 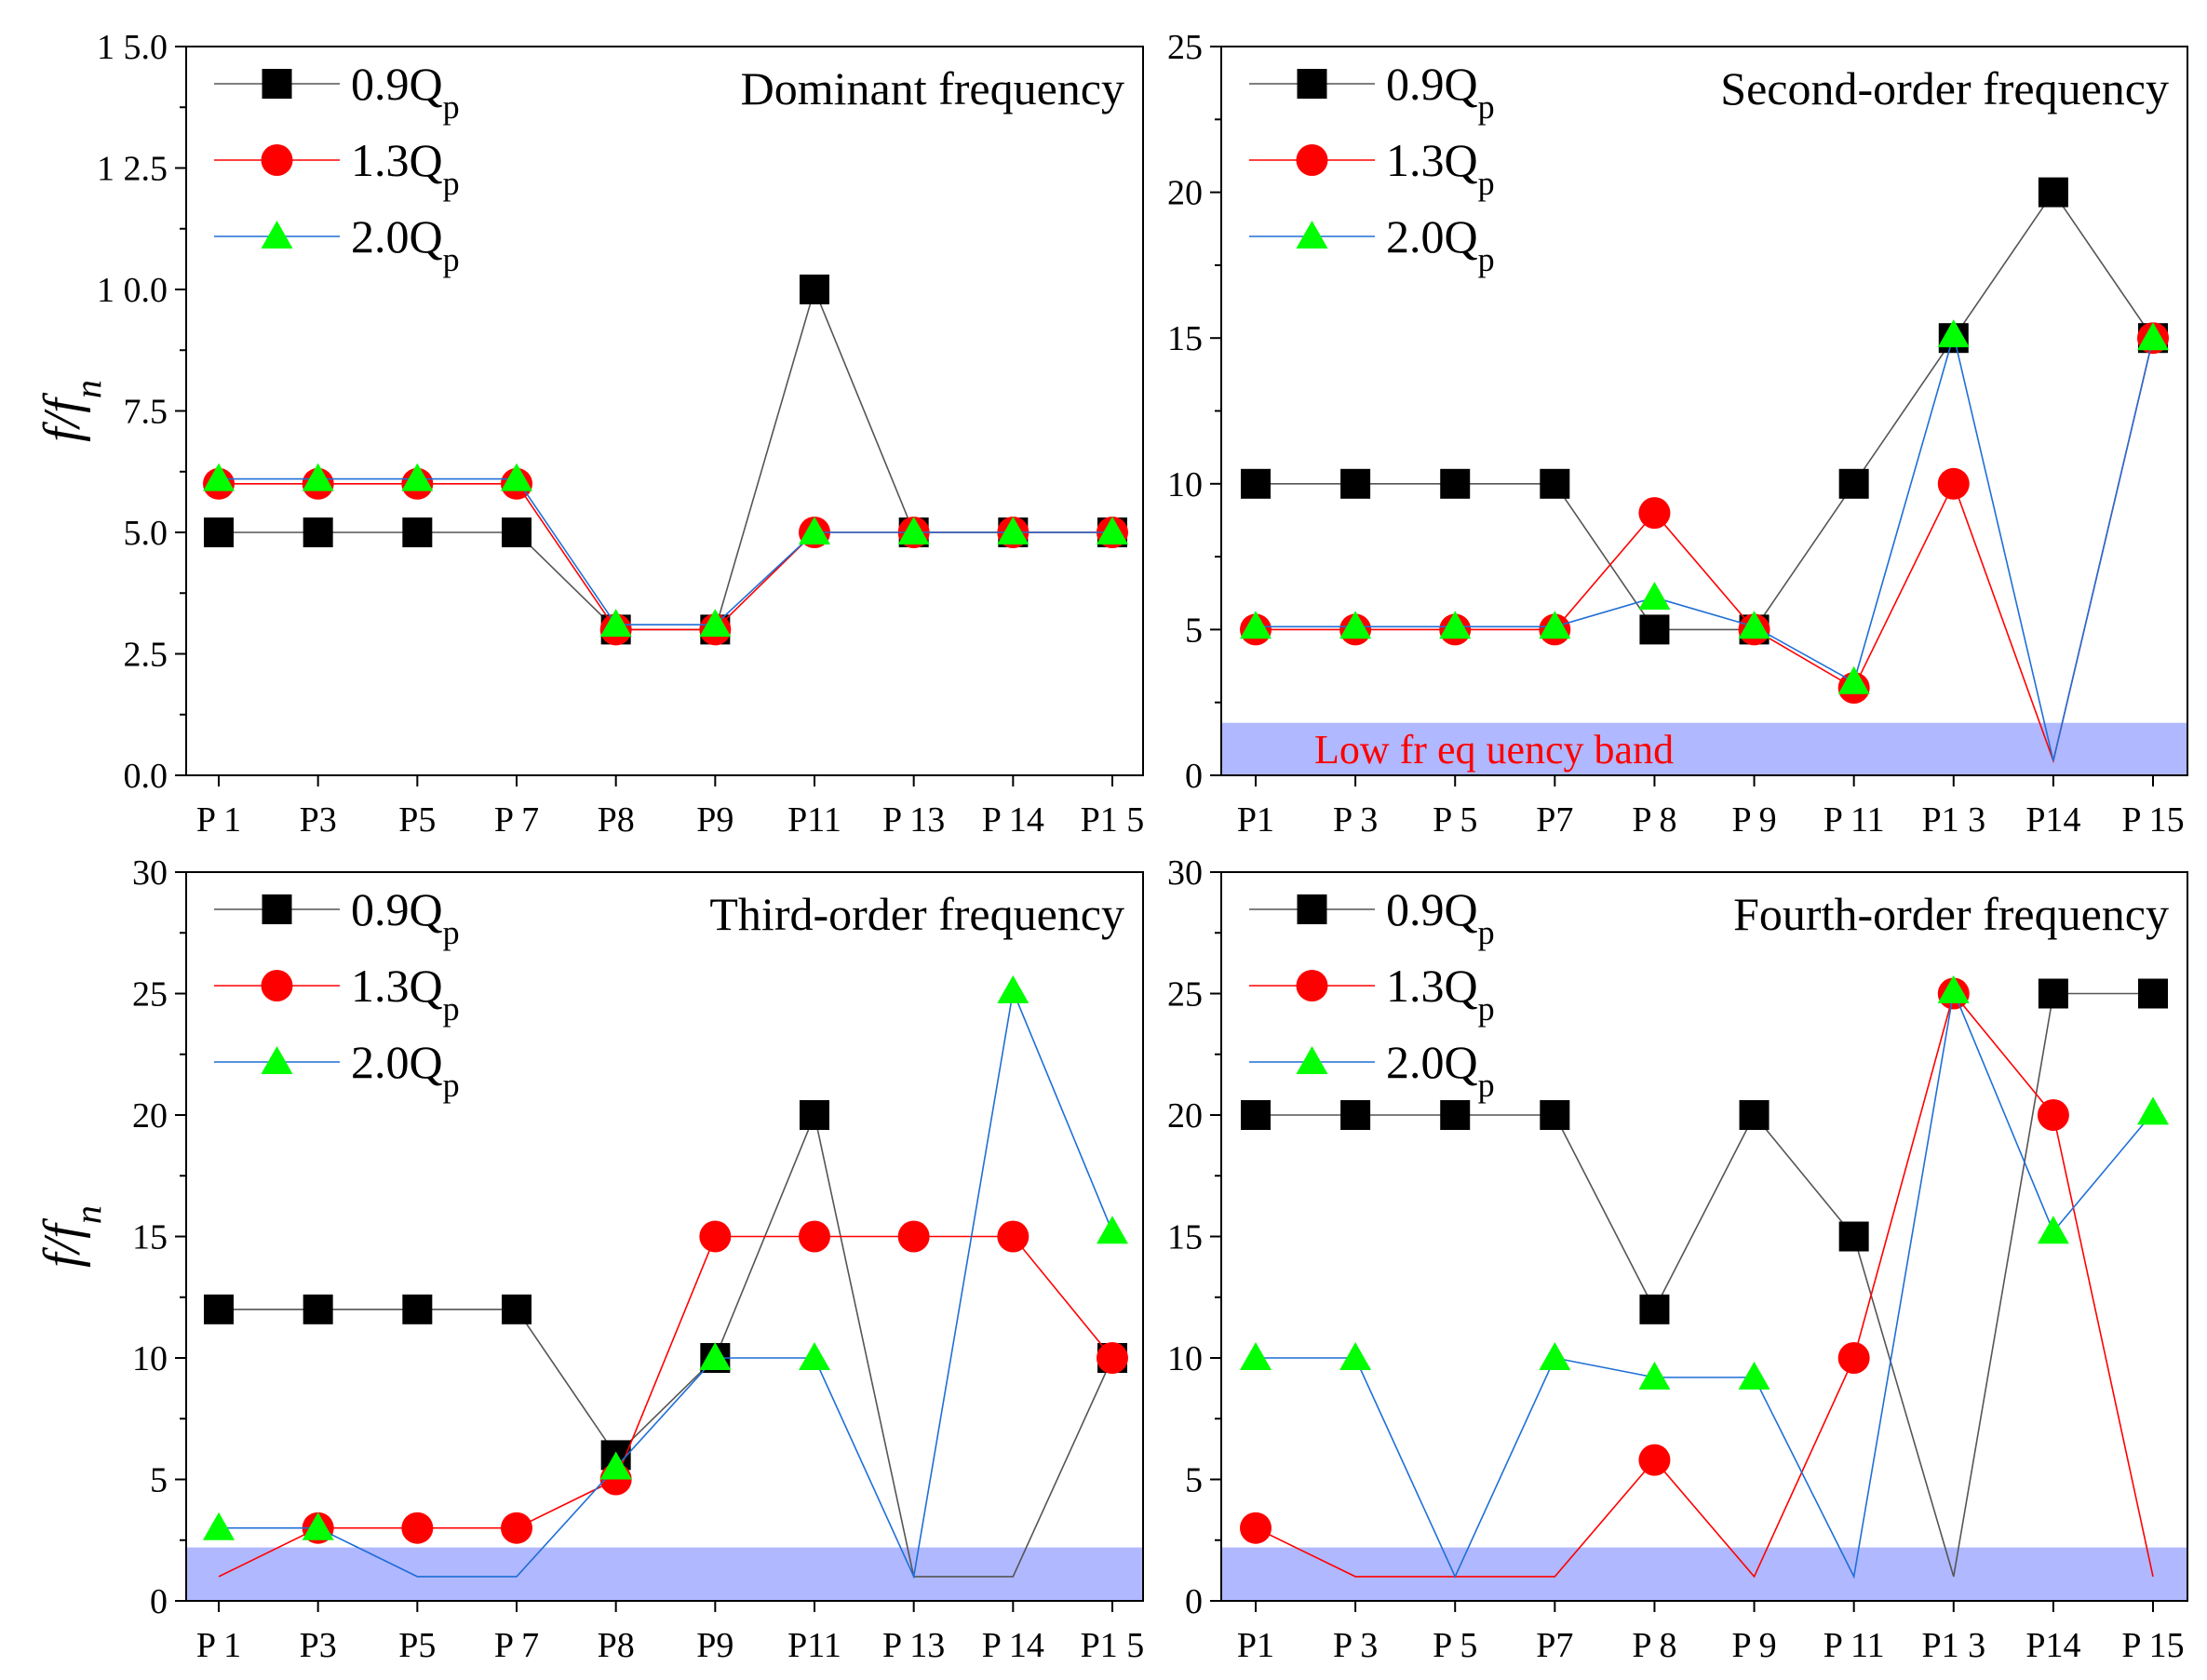 I want to click on x-tick-label: P 1, so click(x=219, y=820).